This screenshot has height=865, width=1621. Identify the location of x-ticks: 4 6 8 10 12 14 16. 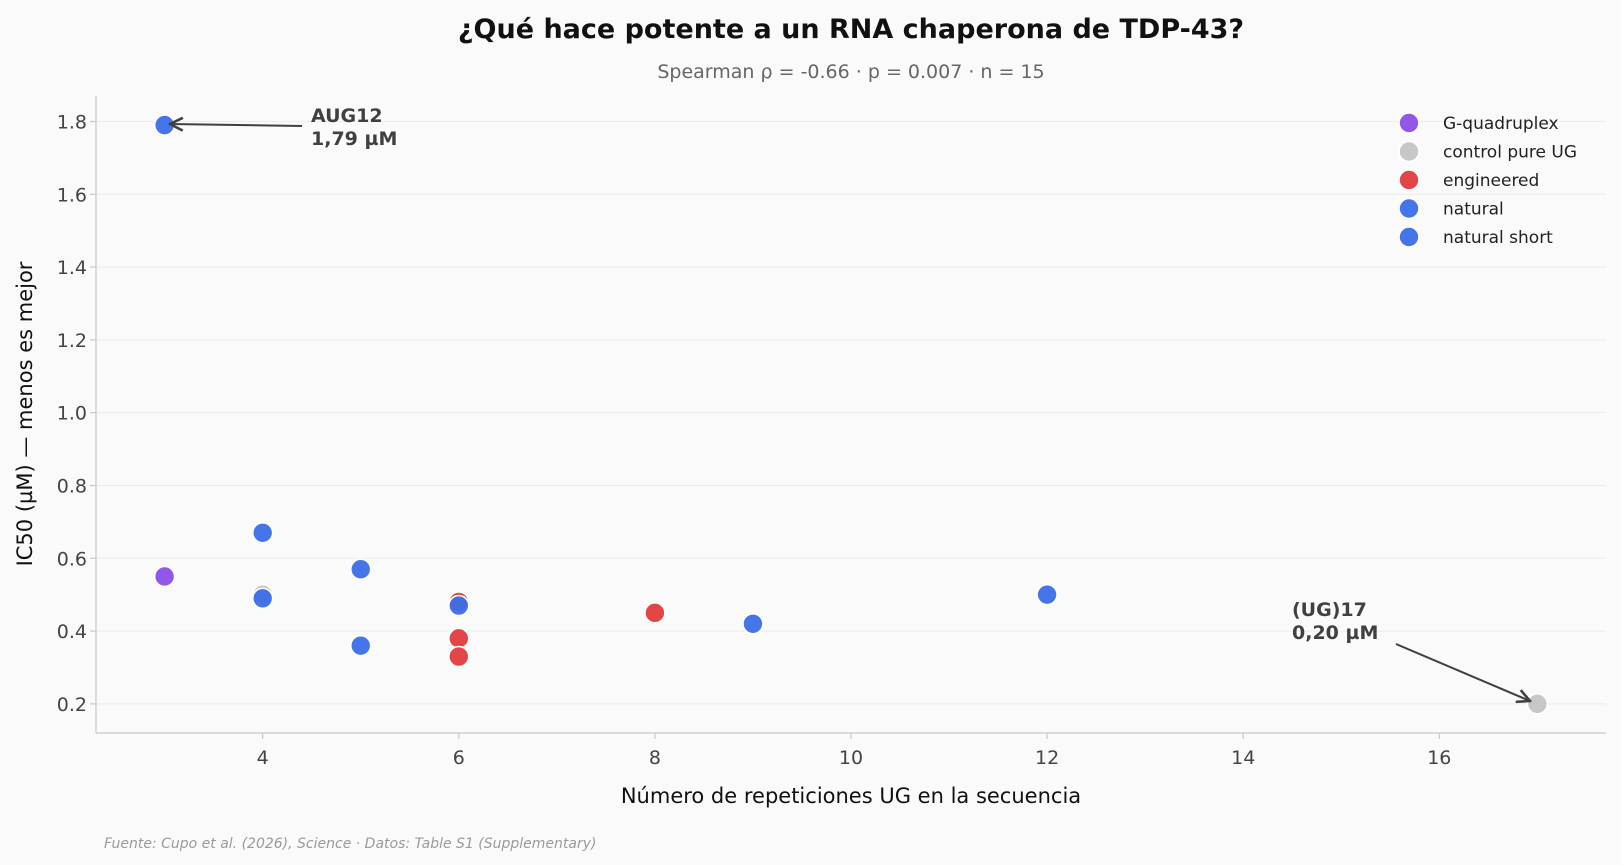
(854, 751).